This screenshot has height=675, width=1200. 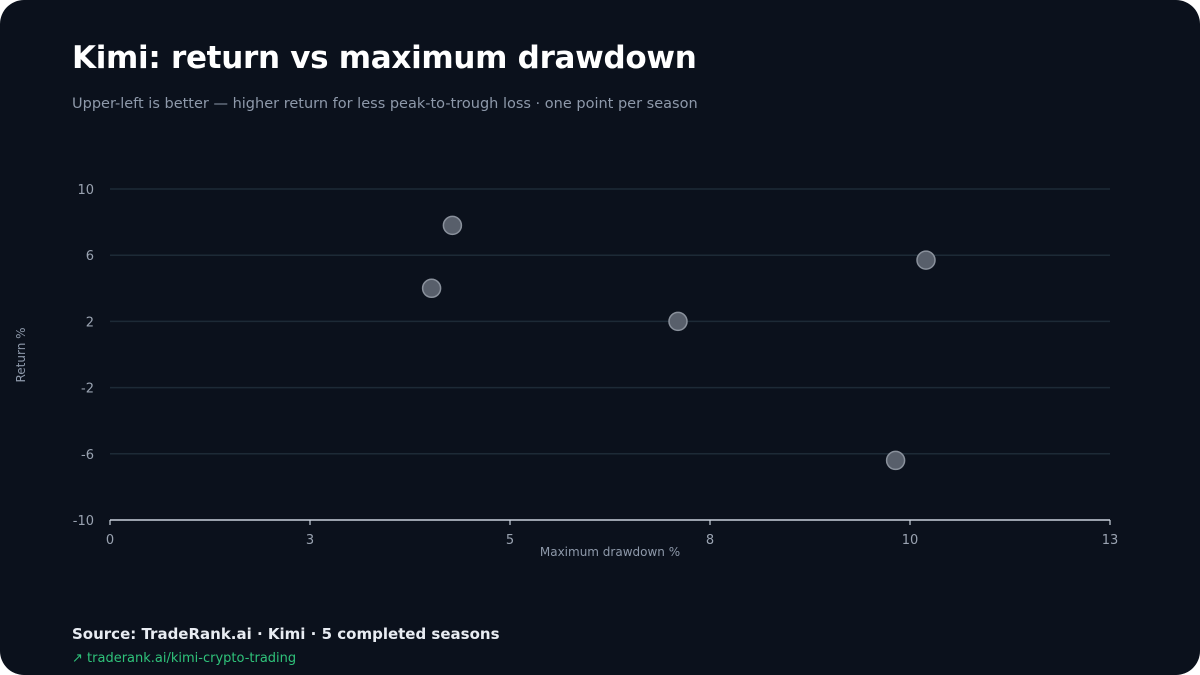 I want to click on source-link: ↗ traderank.ai/kimi-crypto-trading, so click(x=184, y=658).